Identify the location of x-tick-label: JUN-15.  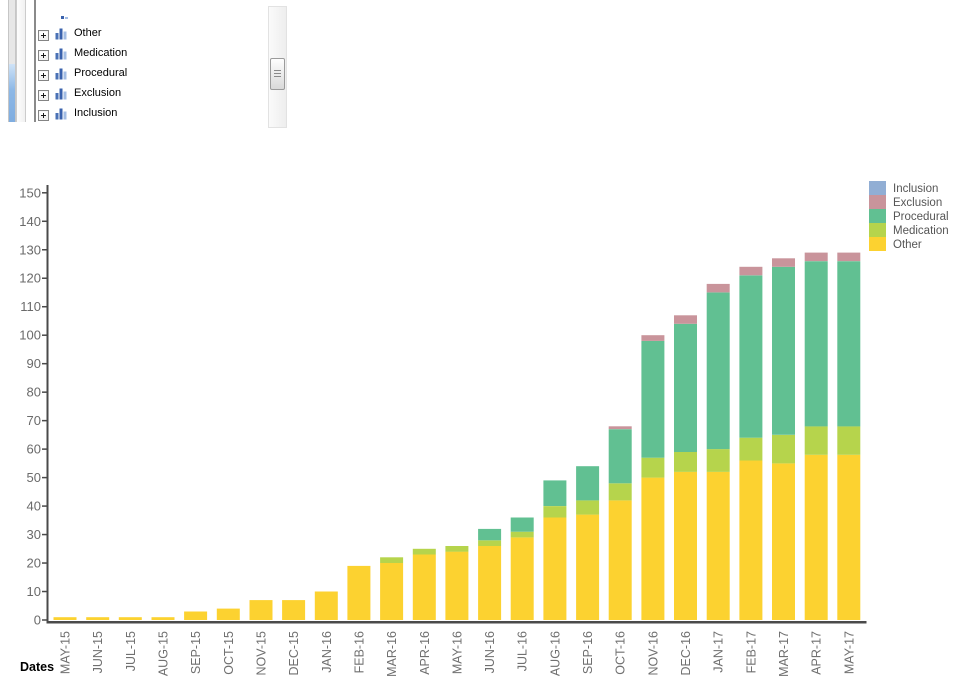
(98, 652).